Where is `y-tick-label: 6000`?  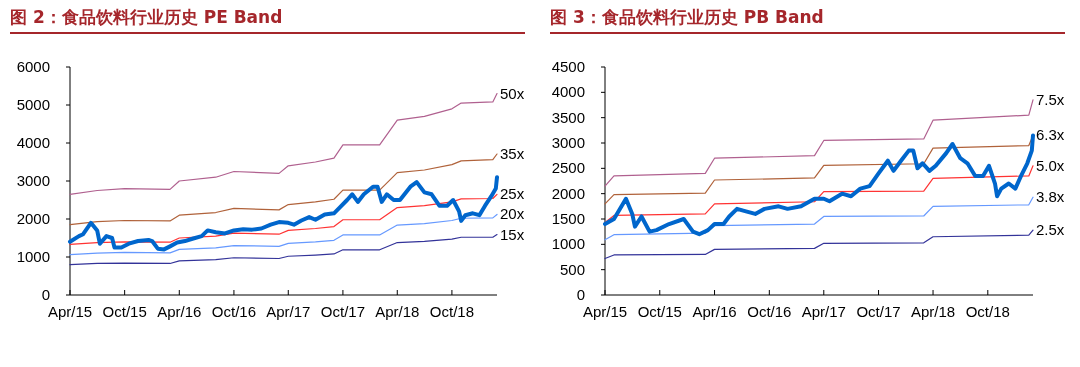 y-tick-label: 6000 is located at coordinates (33, 66).